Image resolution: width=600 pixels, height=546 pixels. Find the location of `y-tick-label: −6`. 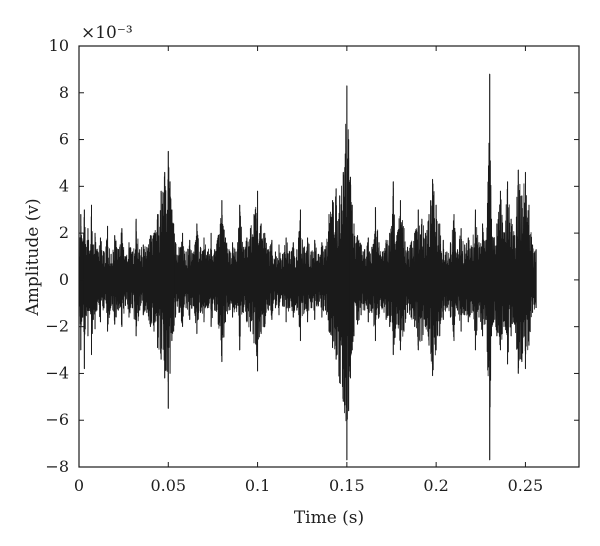

y-tick-label: −6 is located at coordinates (57, 419).